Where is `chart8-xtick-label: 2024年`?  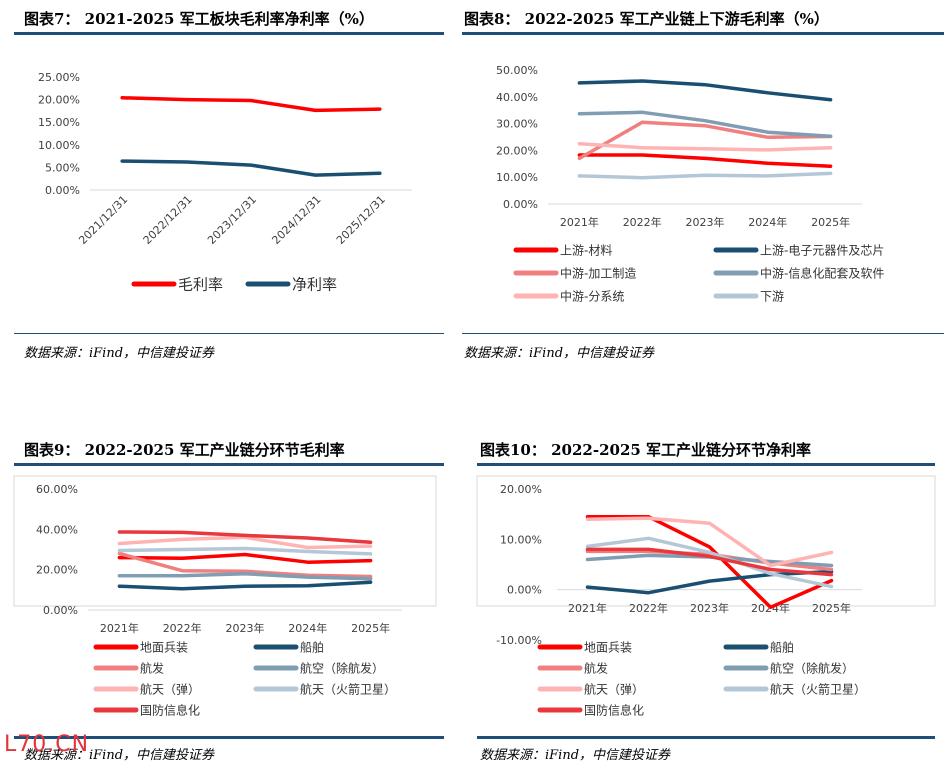 chart8-xtick-label: 2024年 is located at coordinates (767, 222).